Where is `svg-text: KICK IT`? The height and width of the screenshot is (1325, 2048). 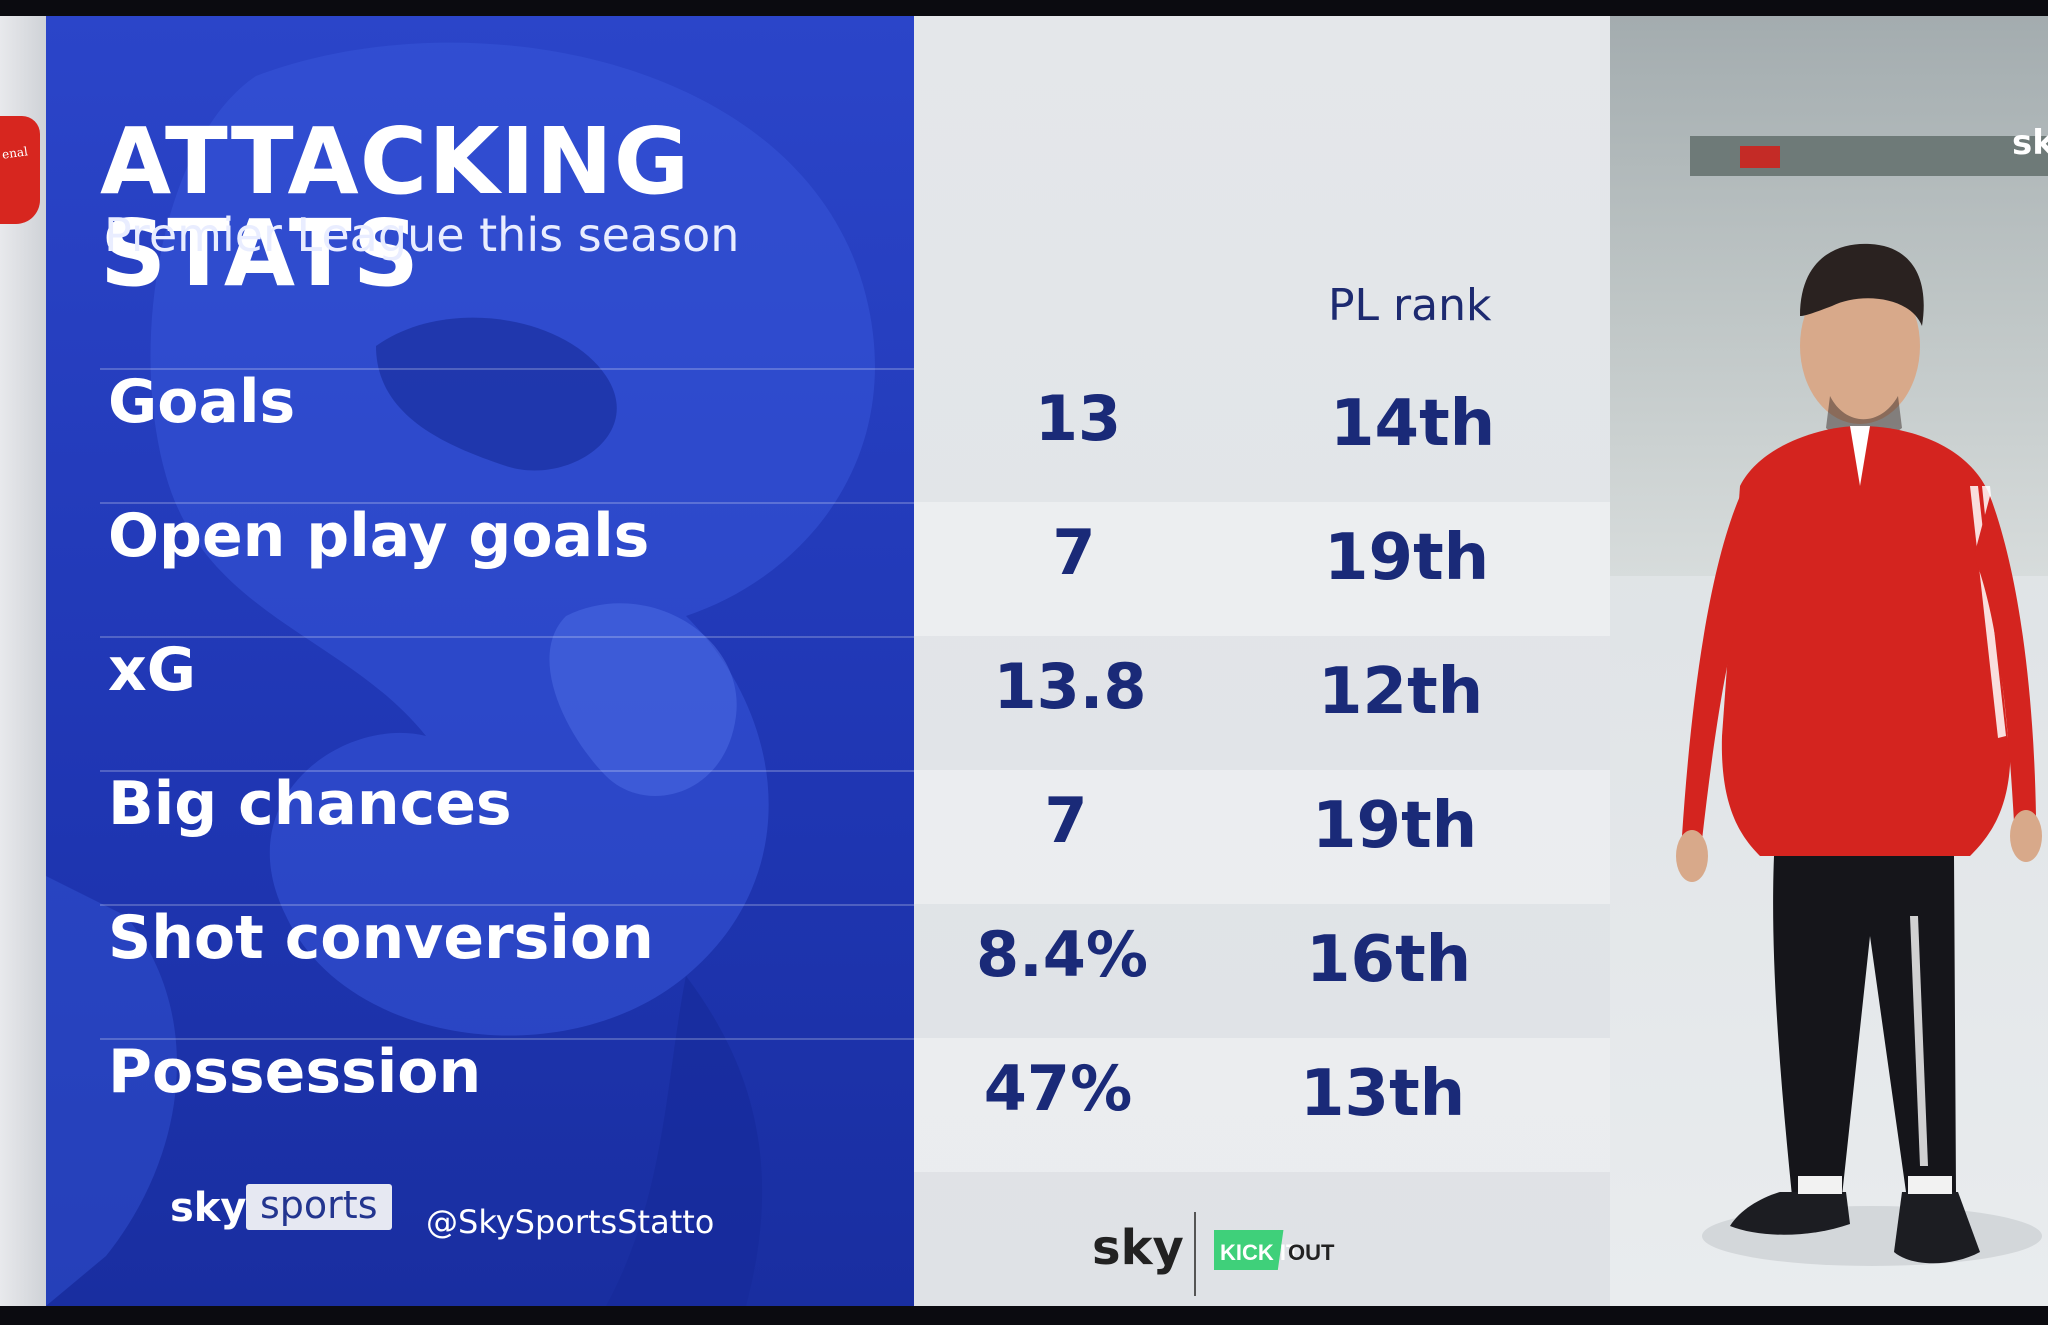 svg-text: KICK IT is located at coordinates (1260, 1252).